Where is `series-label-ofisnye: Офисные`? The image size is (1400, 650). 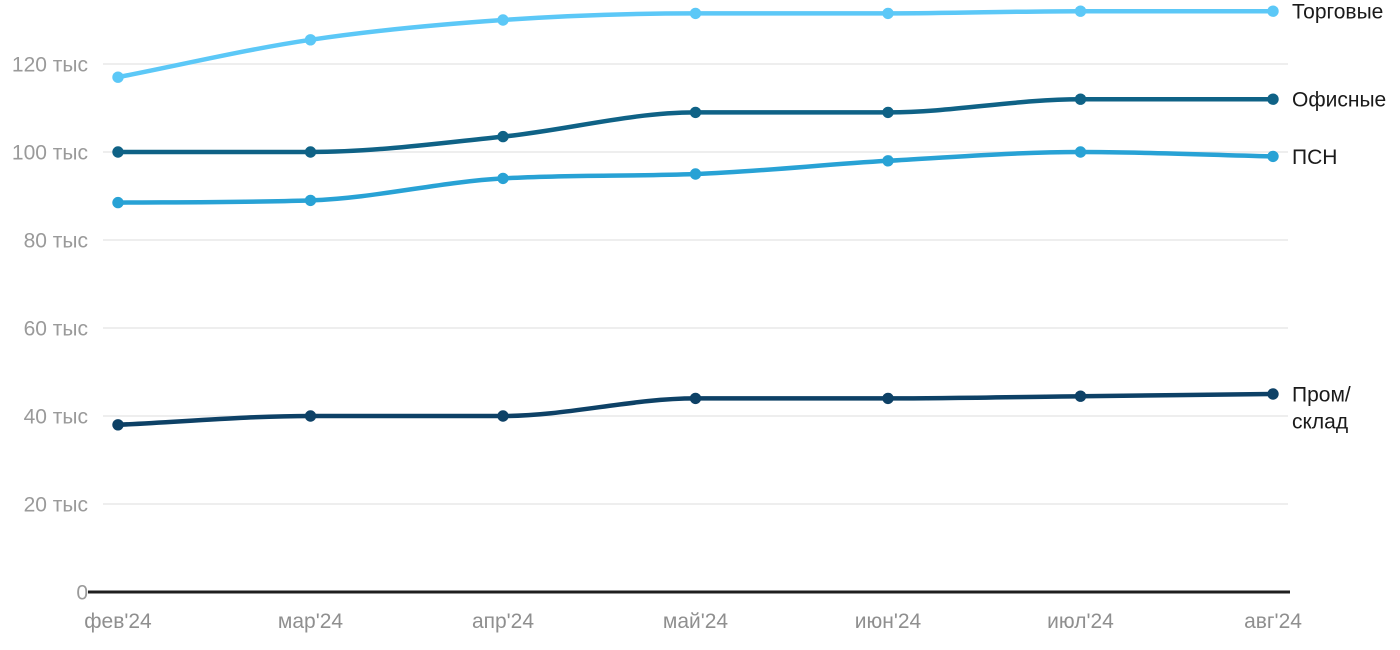 series-label-ofisnye: Офисные is located at coordinates (1339, 100).